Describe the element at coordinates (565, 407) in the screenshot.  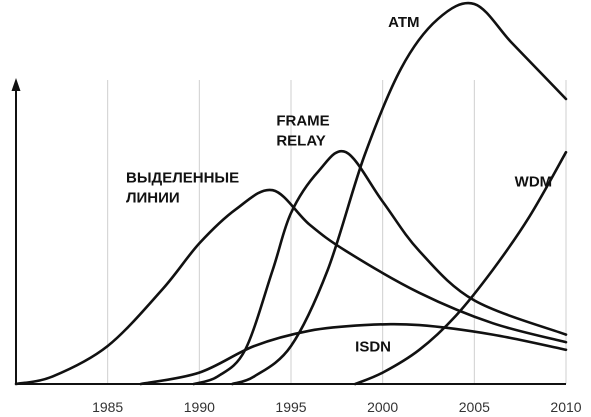
I see `x-tick-label-2010: 2010` at that location.